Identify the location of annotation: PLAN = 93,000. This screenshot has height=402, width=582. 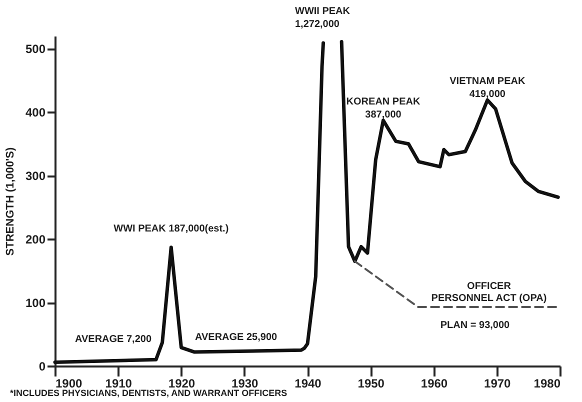
(475, 325).